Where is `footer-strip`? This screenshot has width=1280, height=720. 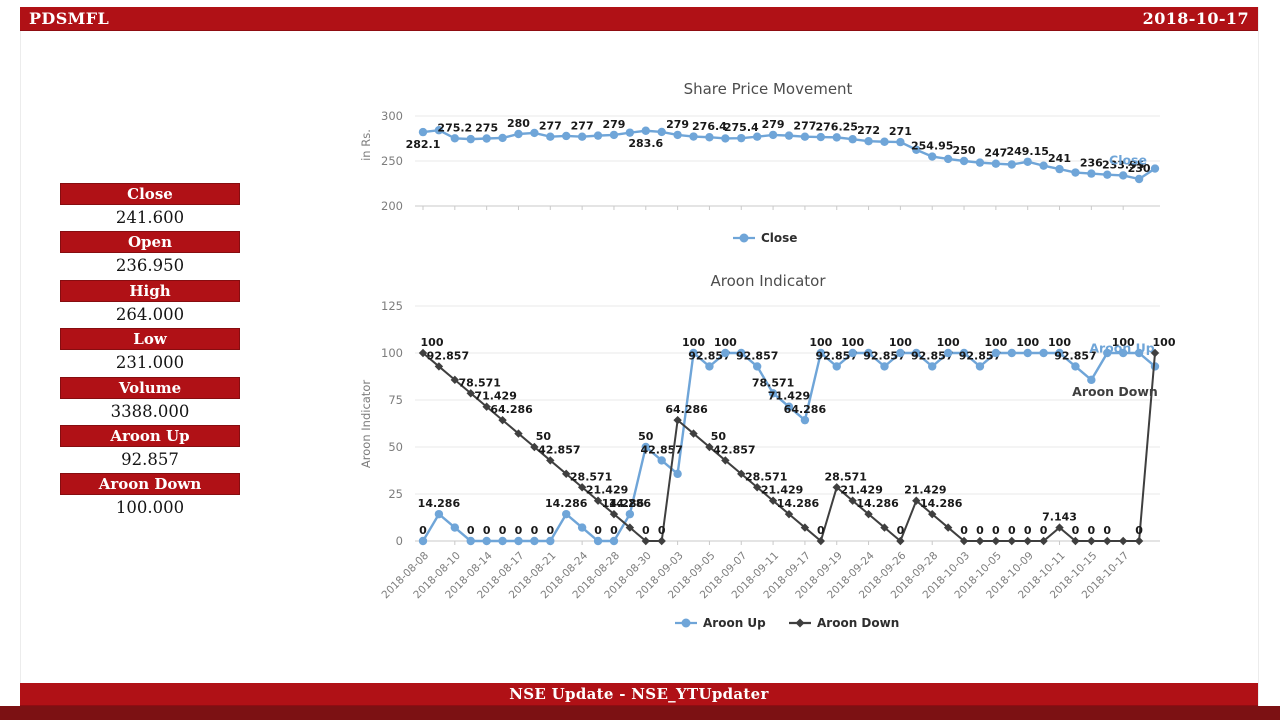 footer-strip is located at coordinates (640, 713).